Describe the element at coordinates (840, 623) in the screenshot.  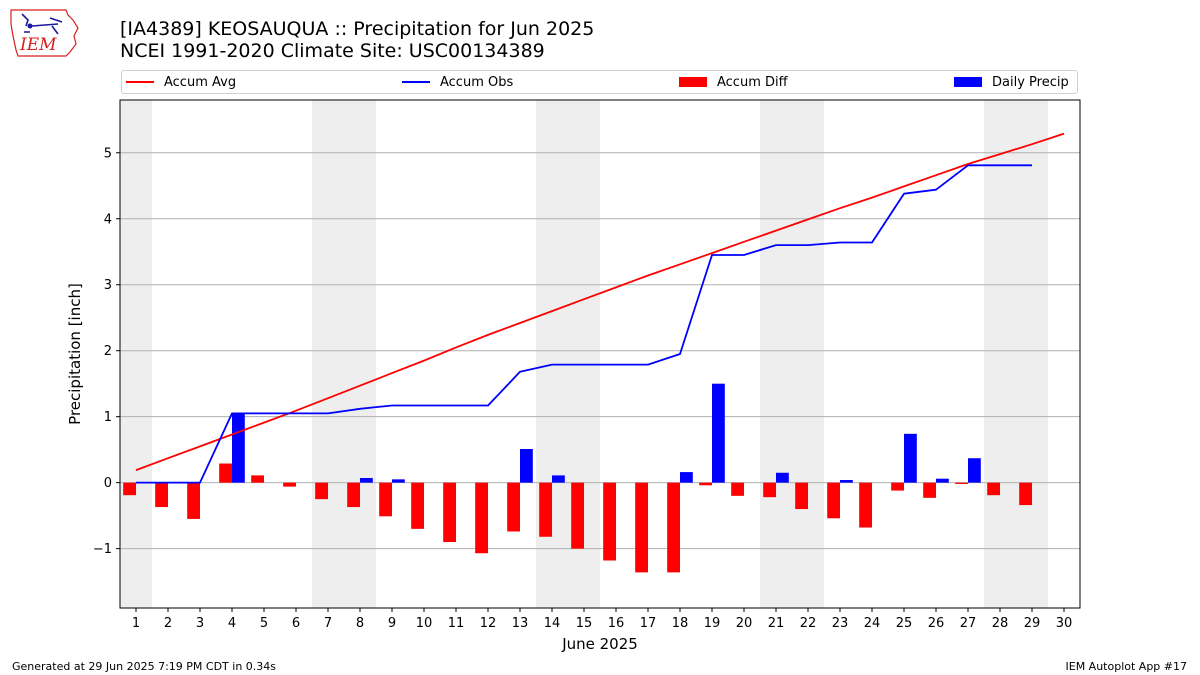
I see `x-tick-label: 23` at that location.